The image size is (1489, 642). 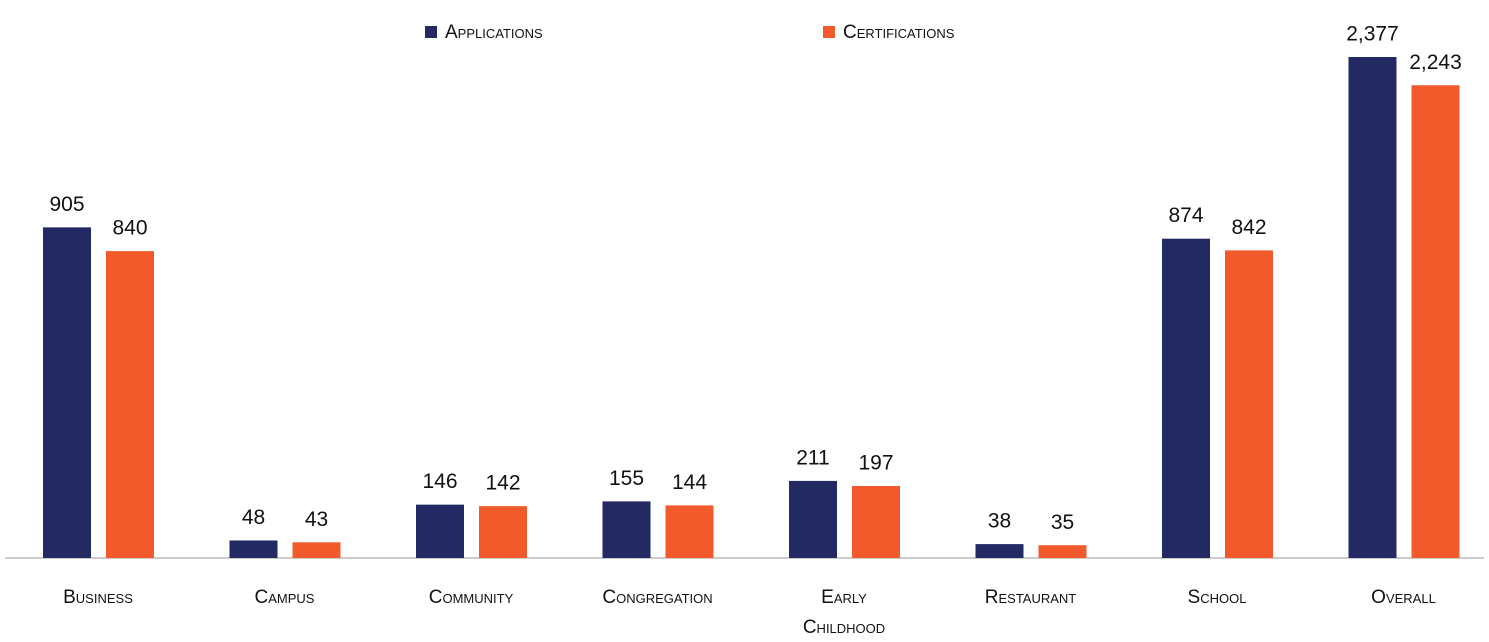 What do you see at coordinates (1435, 62) in the screenshot?
I see `data-label: 2,243` at bounding box center [1435, 62].